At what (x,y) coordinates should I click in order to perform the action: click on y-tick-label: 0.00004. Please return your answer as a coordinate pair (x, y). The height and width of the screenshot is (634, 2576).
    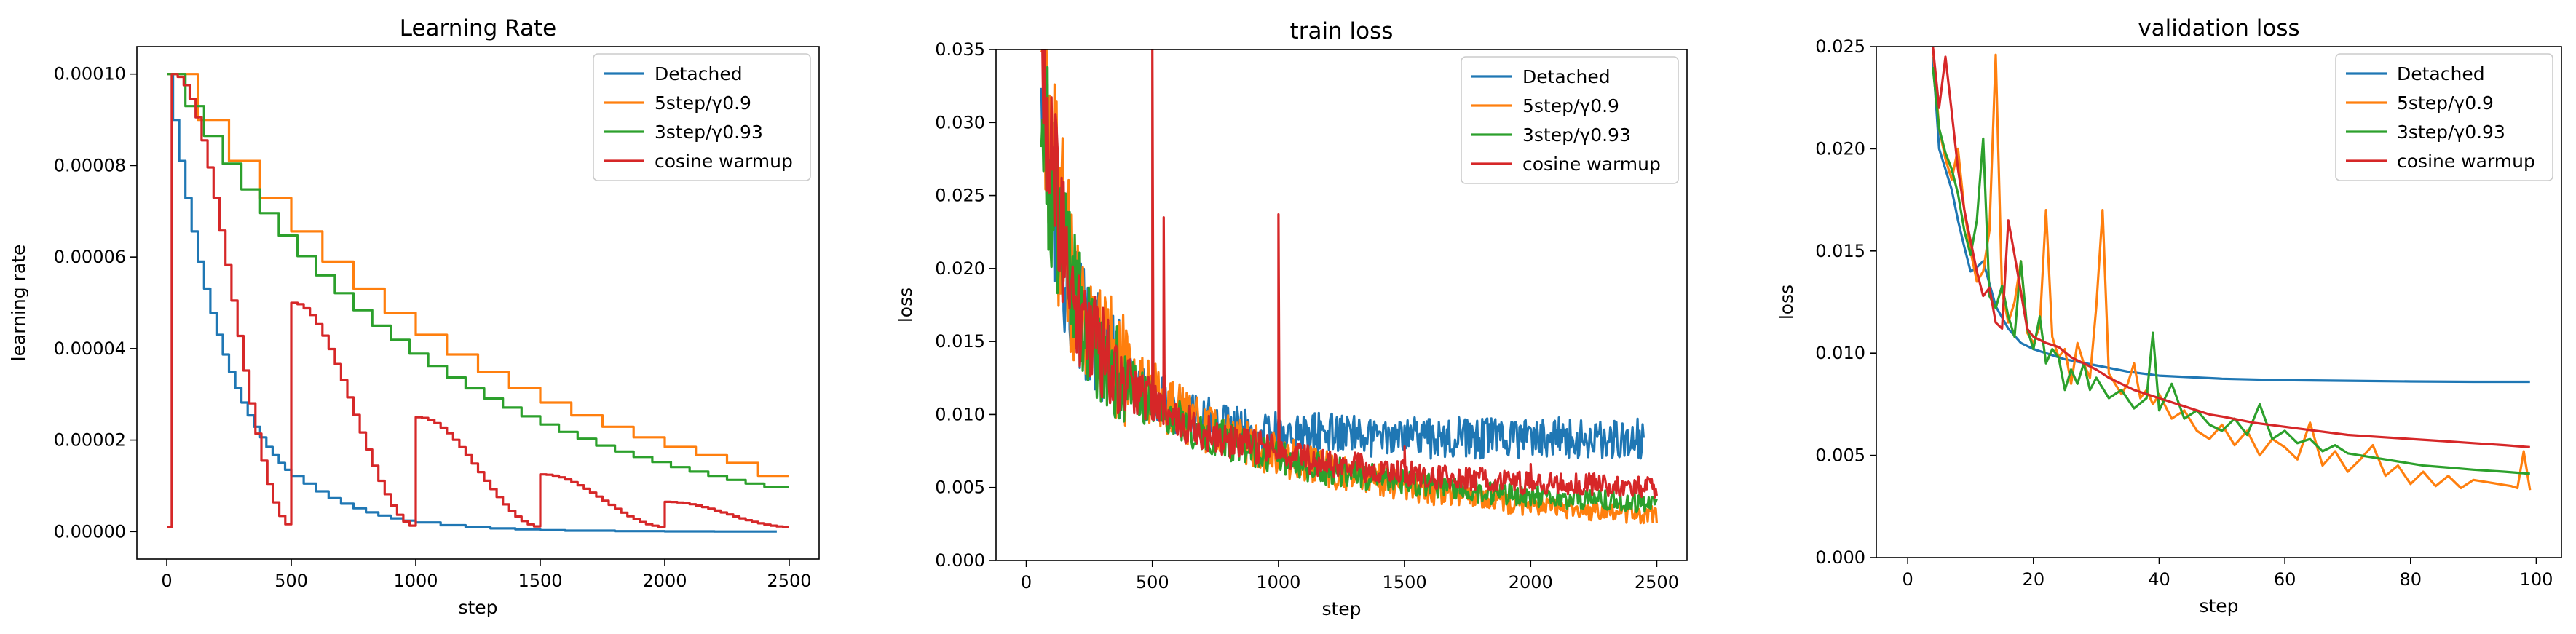
    Looking at the image, I should click on (90, 348).